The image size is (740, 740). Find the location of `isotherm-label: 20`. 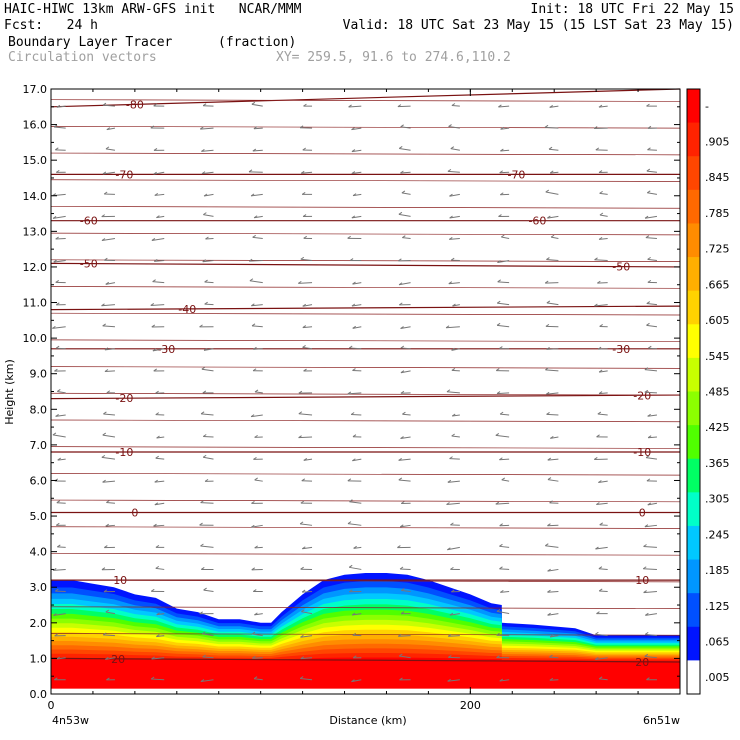

isotherm-label: 20 is located at coordinates (118, 659).